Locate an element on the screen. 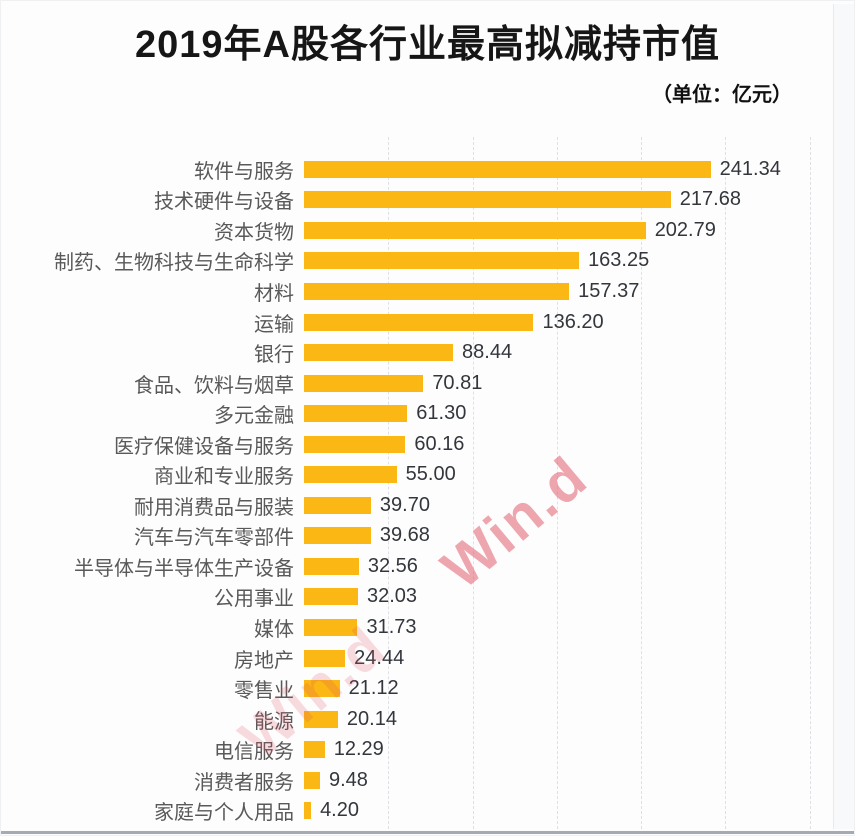  bar-row: 银行 88.44 is located at coordinates (418, 352).